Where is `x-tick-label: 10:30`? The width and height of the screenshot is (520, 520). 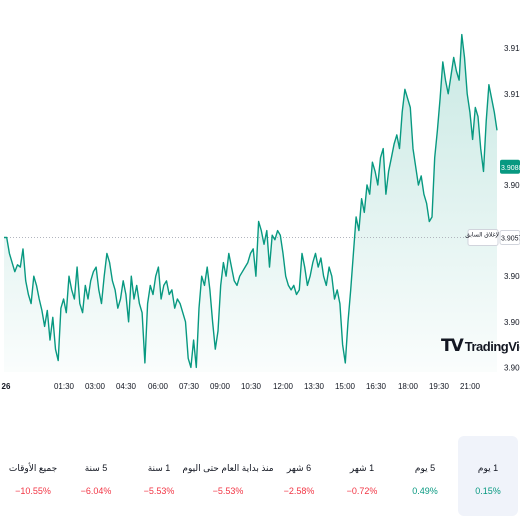 x-tick-label: 10:30 is located at coordinates (251, 386).